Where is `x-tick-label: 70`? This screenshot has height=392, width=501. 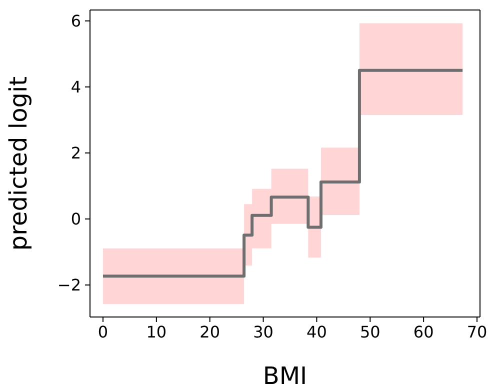
x-tick-label: 70 is located at coordinates (477, 332).